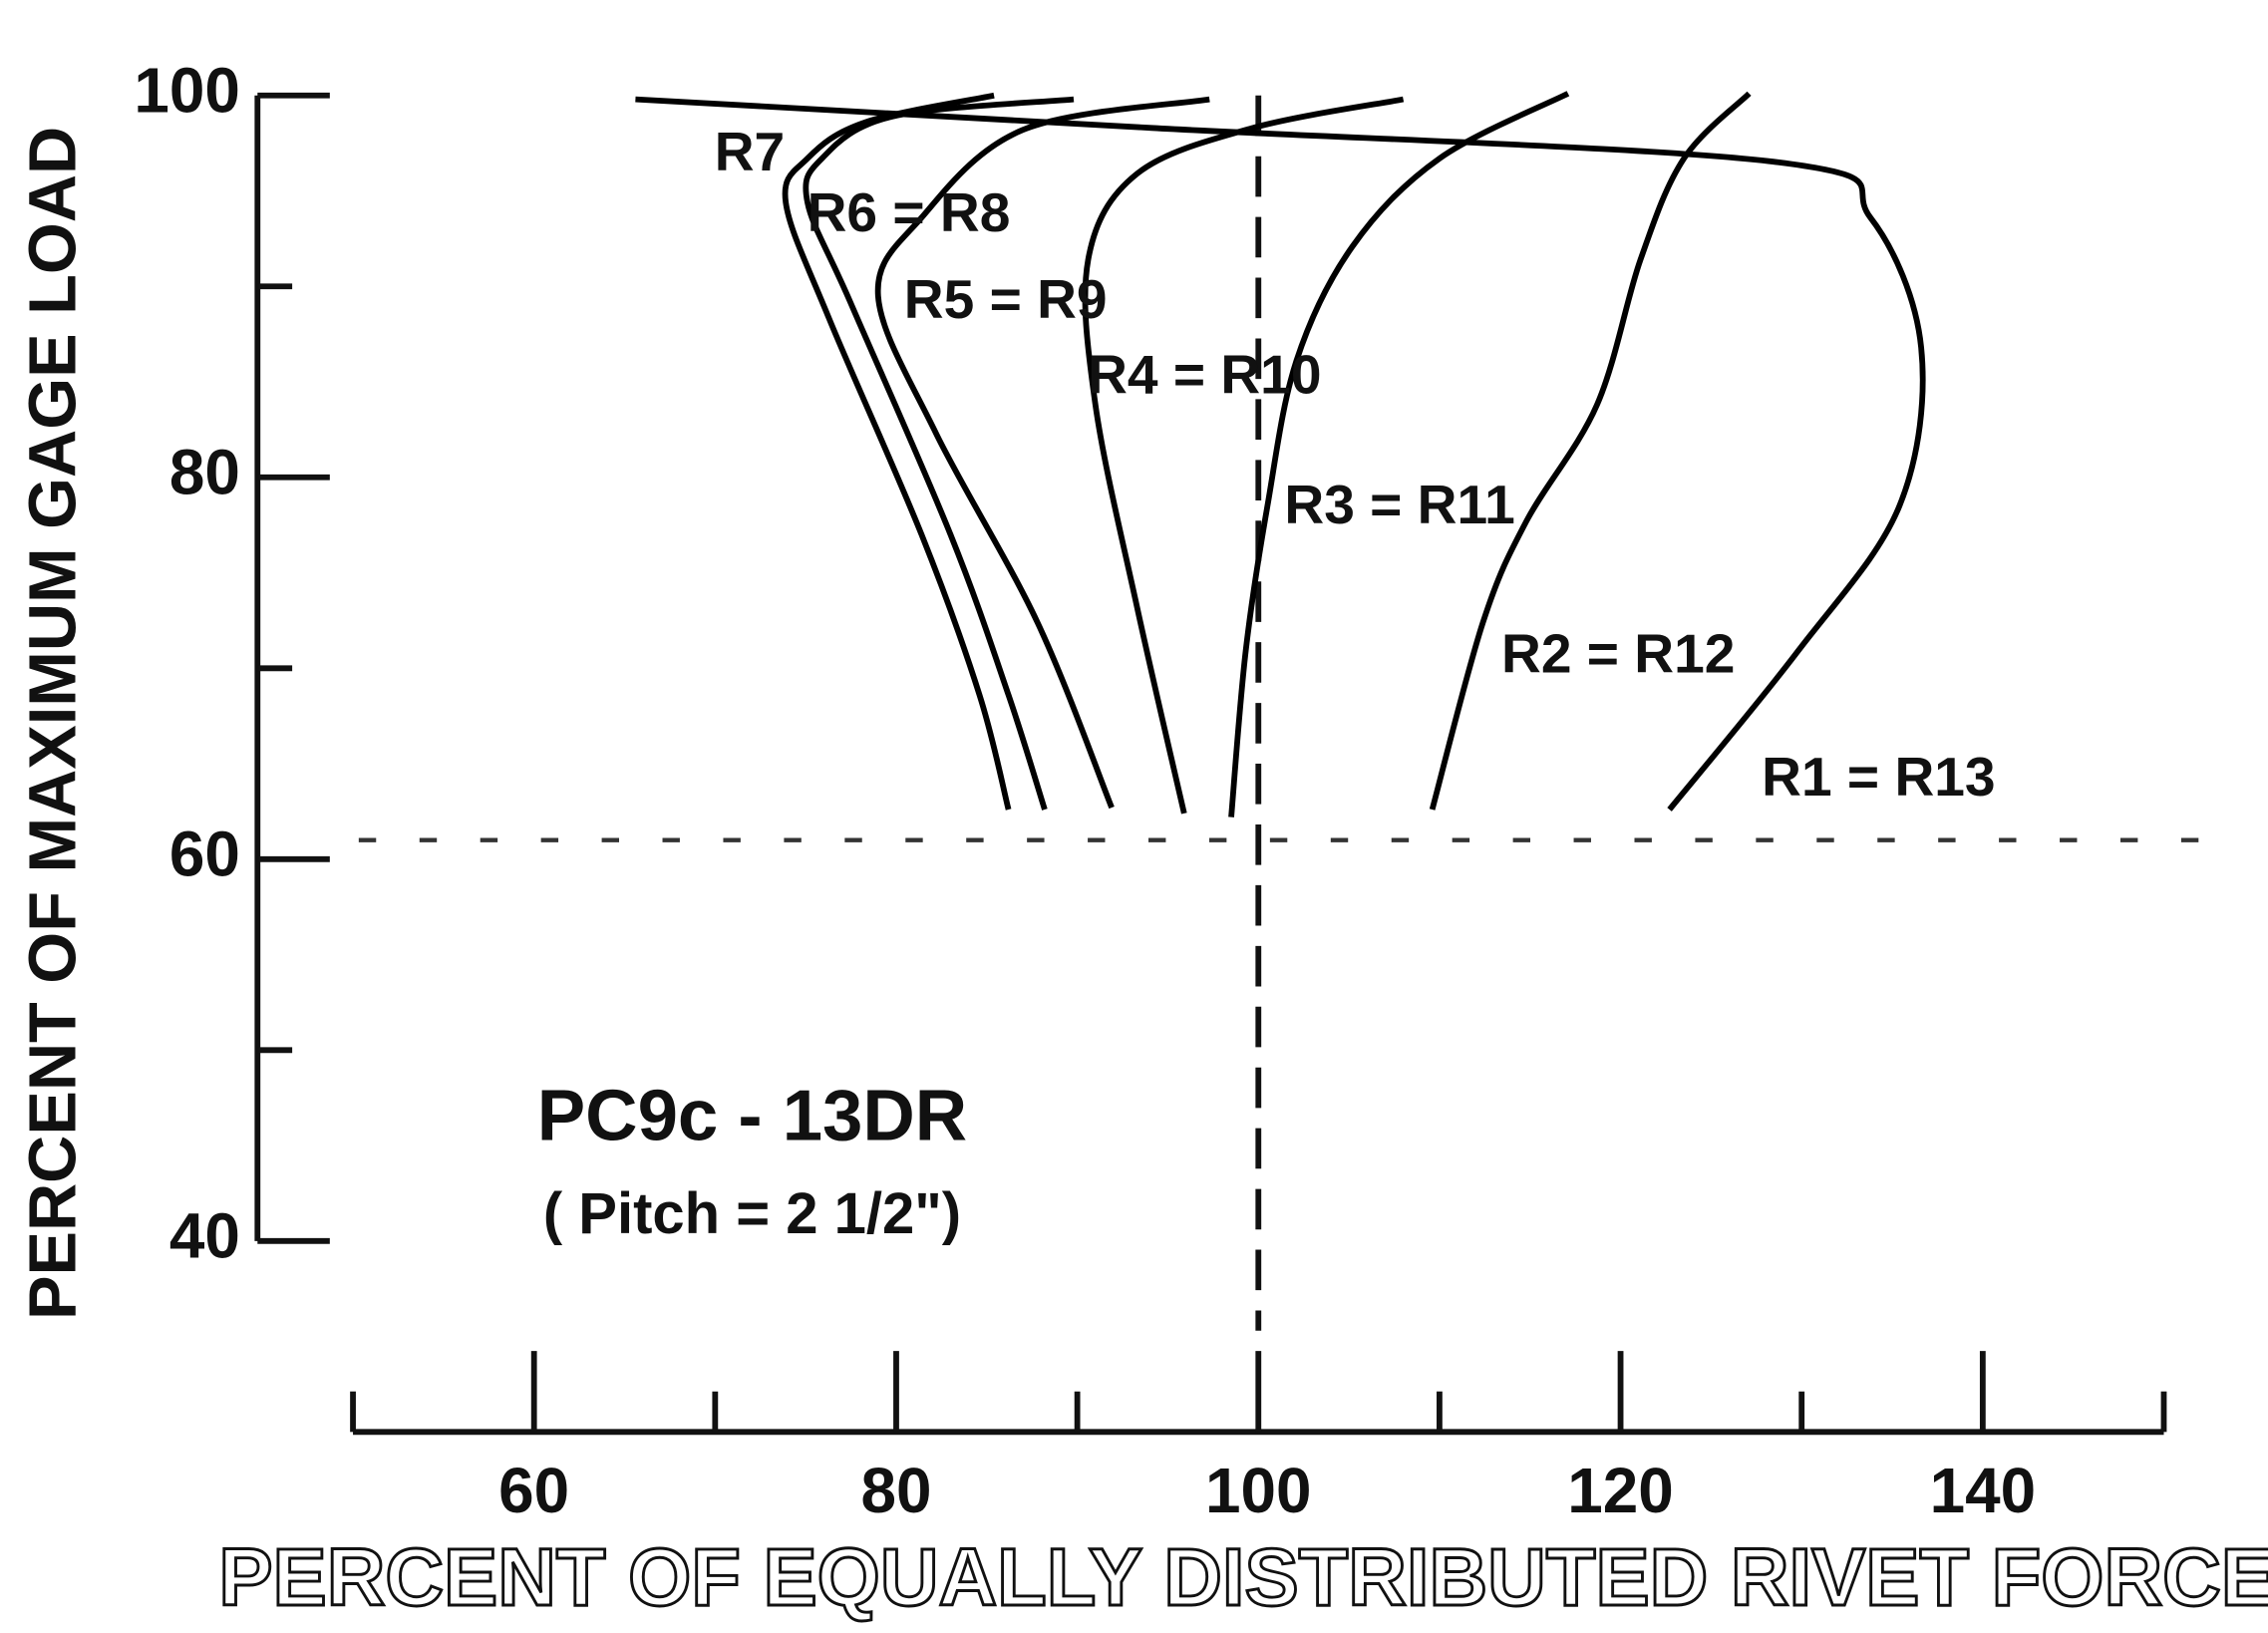 This screenshot has height=1633, width=2268. What do you see at coordinates (1399, 504) in the screenshot?
I see `curve-label: R3 = R11` at bounding box center [1399, 504].